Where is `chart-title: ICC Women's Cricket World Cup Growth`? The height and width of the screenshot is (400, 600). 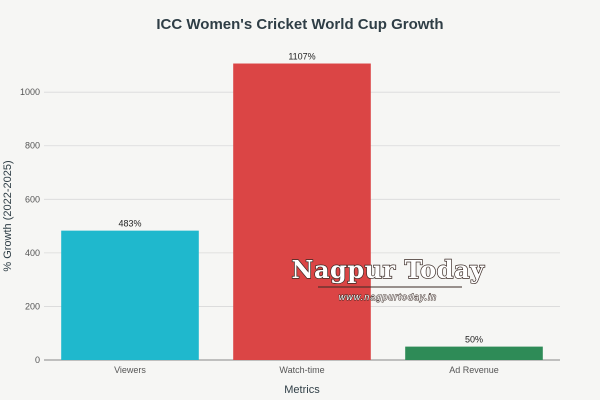
chart-title: ICC Women's Cricket World Cup Growth is located at coordinates (299, 24).